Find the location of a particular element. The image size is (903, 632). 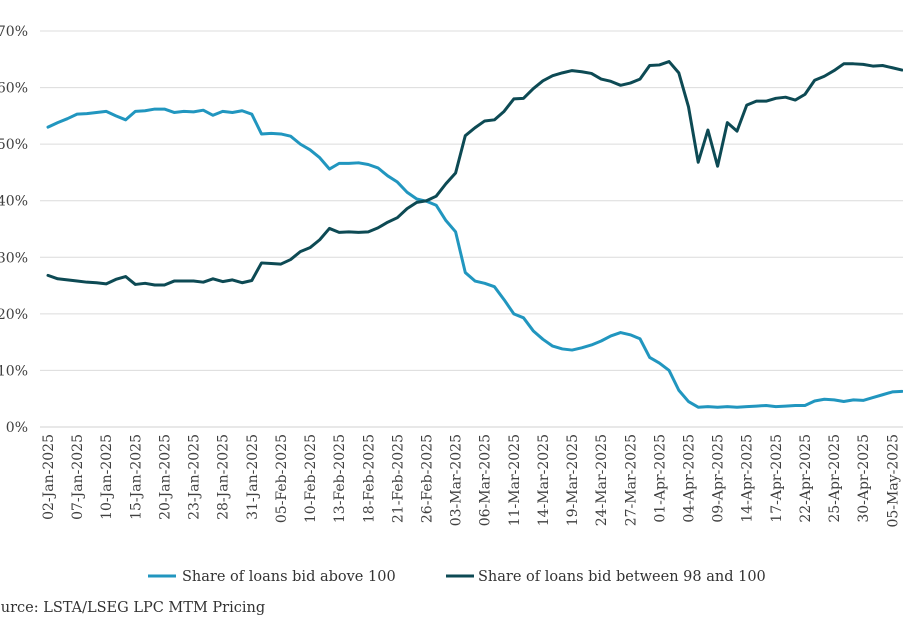

x-tick-label: 13-Feb-2025 is located at coordinates (340, 478).